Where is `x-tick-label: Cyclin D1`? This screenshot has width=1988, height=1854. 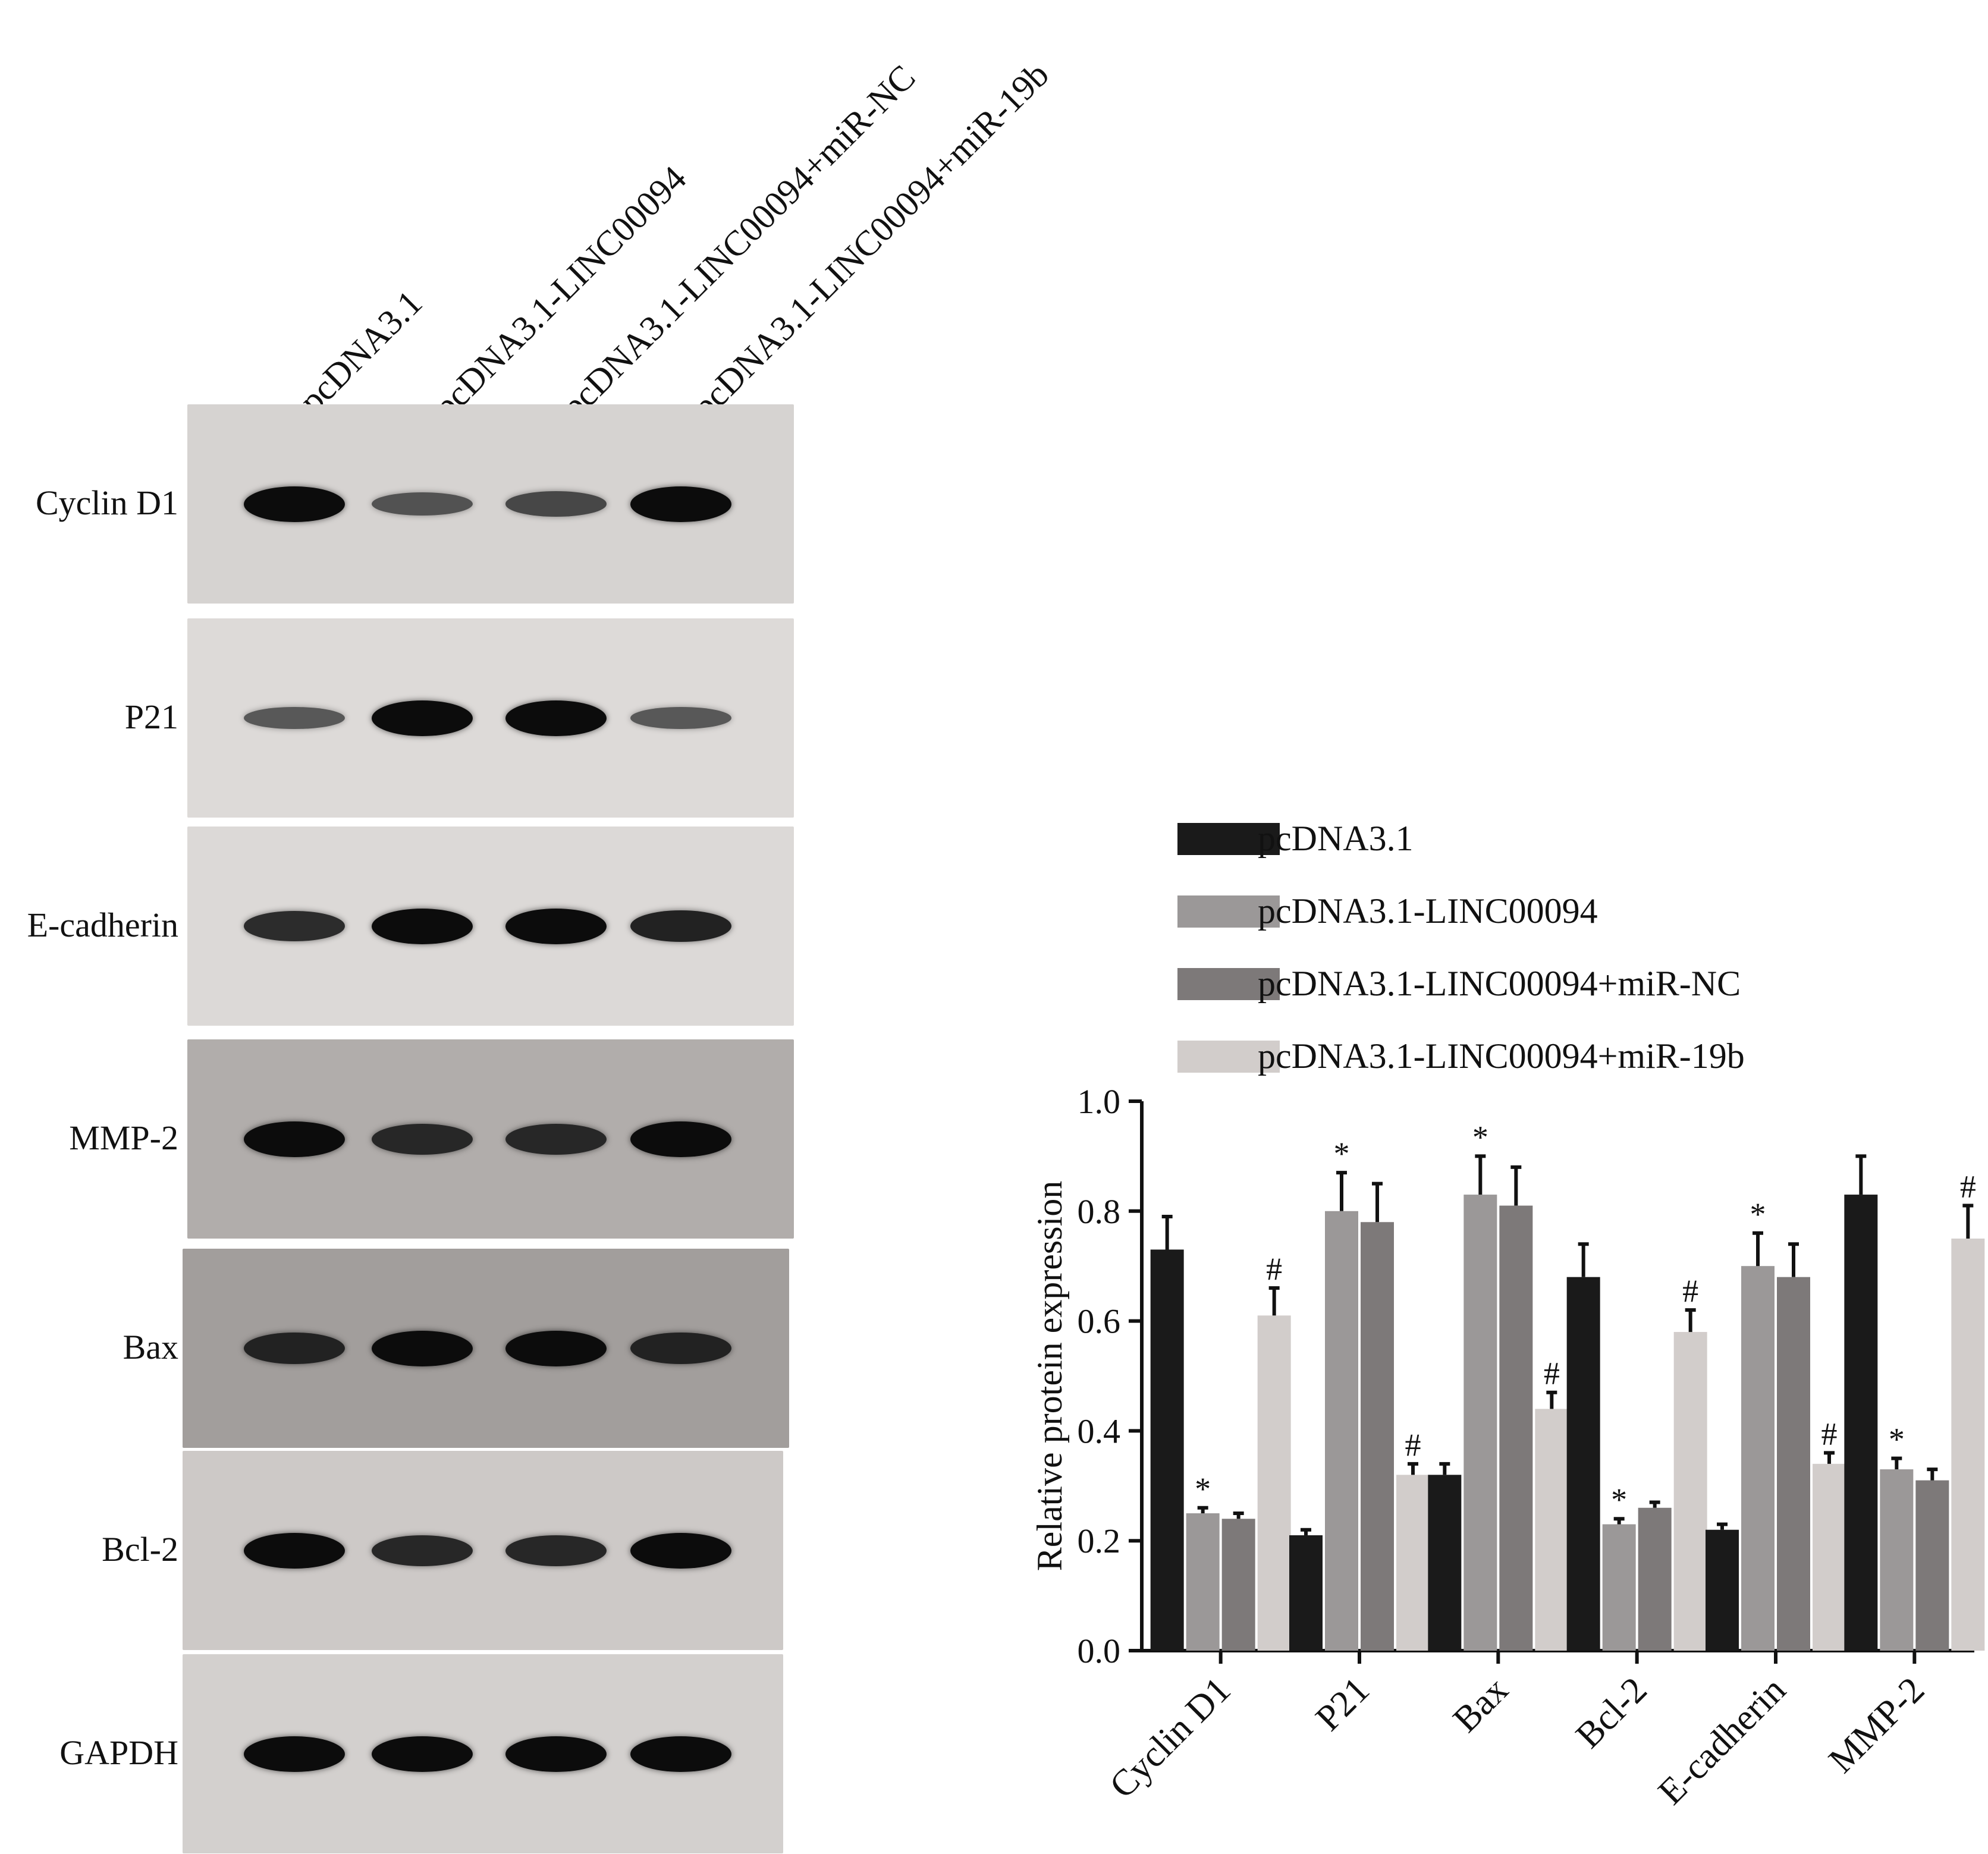
x-tick-label: Cyclin D1 is located at coordinates (1170, 1738).